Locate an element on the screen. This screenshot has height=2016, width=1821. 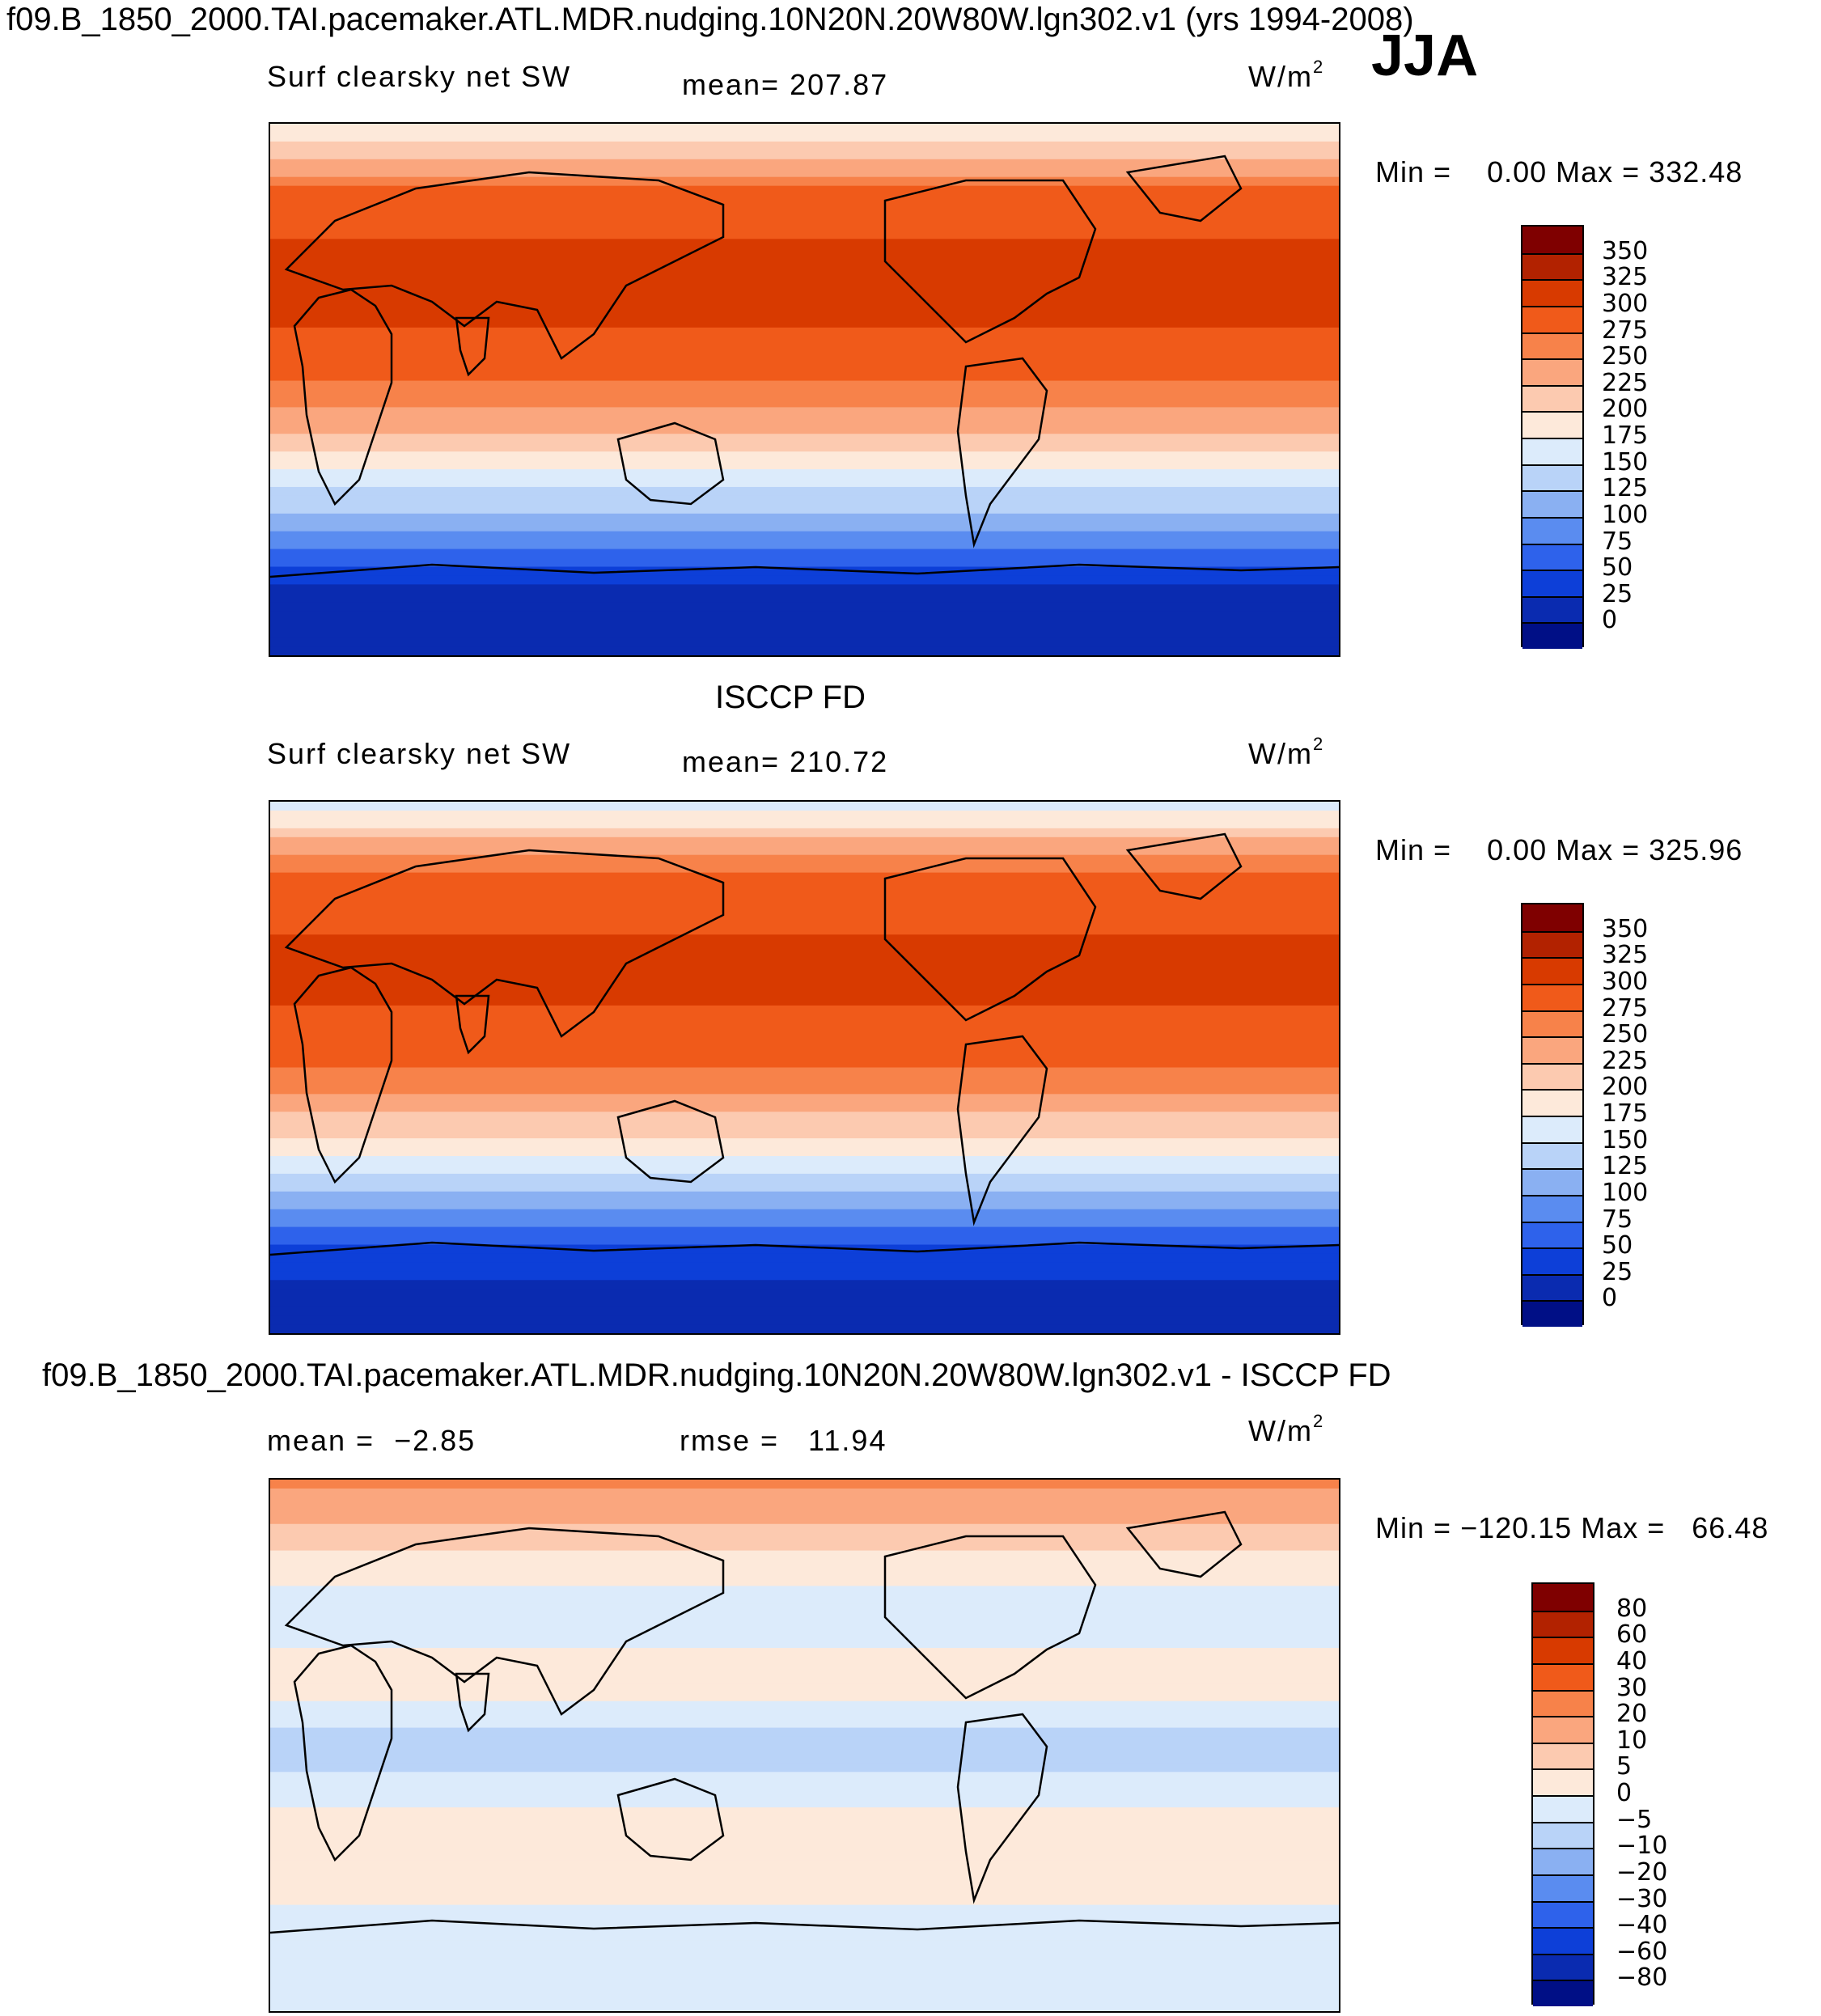
colorbar-tick-label: 5 is located at coordinates (1624, 1766).